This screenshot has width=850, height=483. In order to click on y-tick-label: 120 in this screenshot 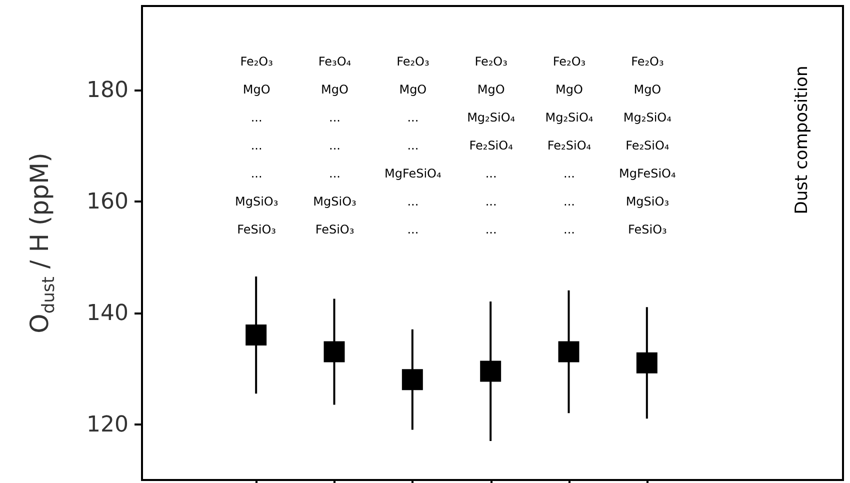, I will do `click(107, 425)`.